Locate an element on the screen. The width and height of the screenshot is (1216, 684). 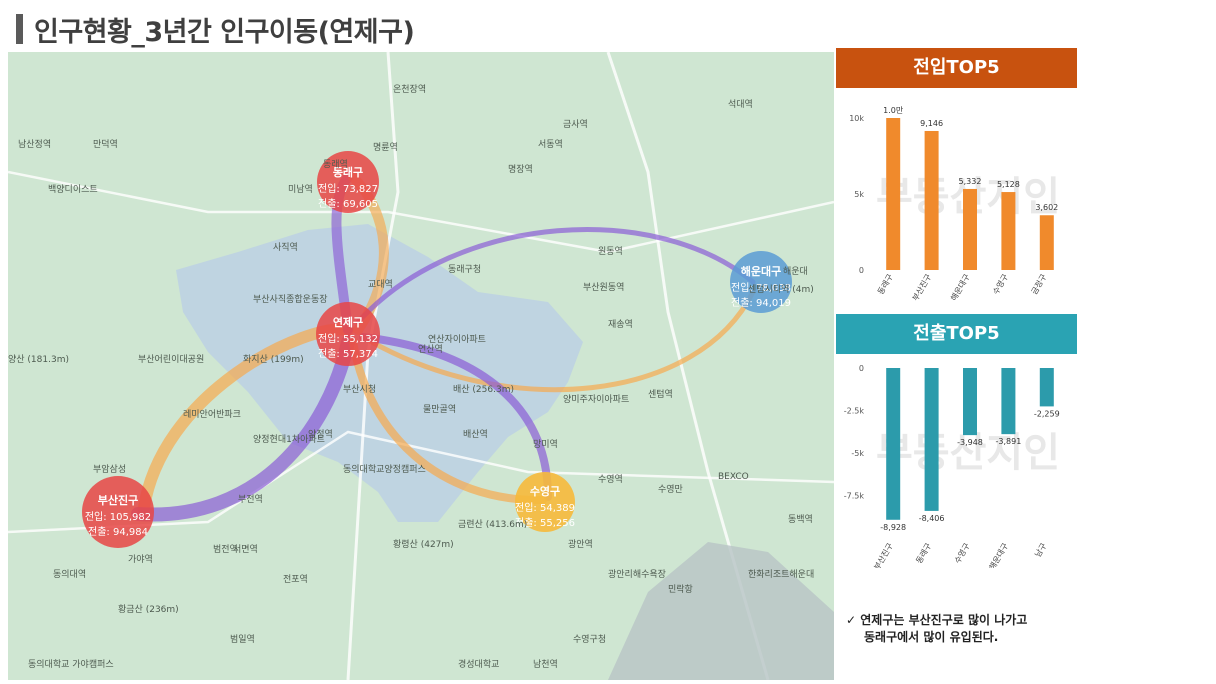
map-place-label: 민락항 is located at coordinates (680, 590).